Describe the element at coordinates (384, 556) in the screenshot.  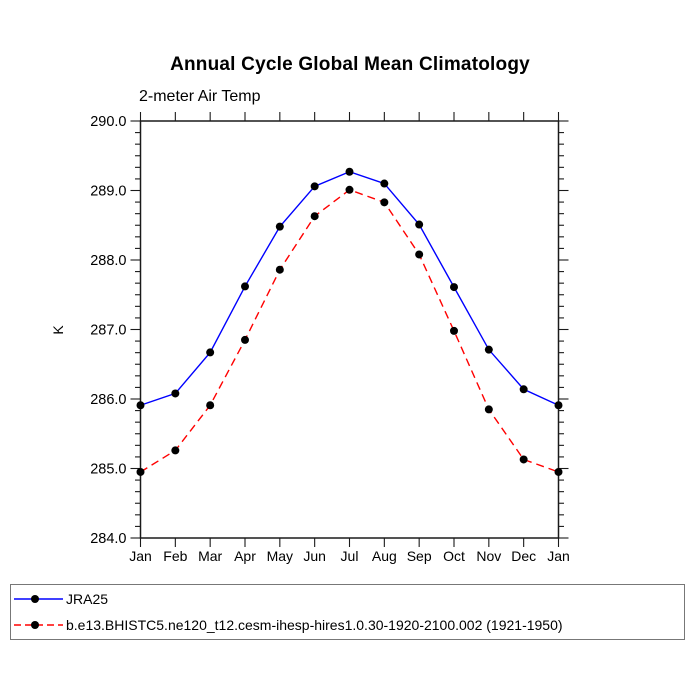
I see `x-tick-label: Aug` at that location.